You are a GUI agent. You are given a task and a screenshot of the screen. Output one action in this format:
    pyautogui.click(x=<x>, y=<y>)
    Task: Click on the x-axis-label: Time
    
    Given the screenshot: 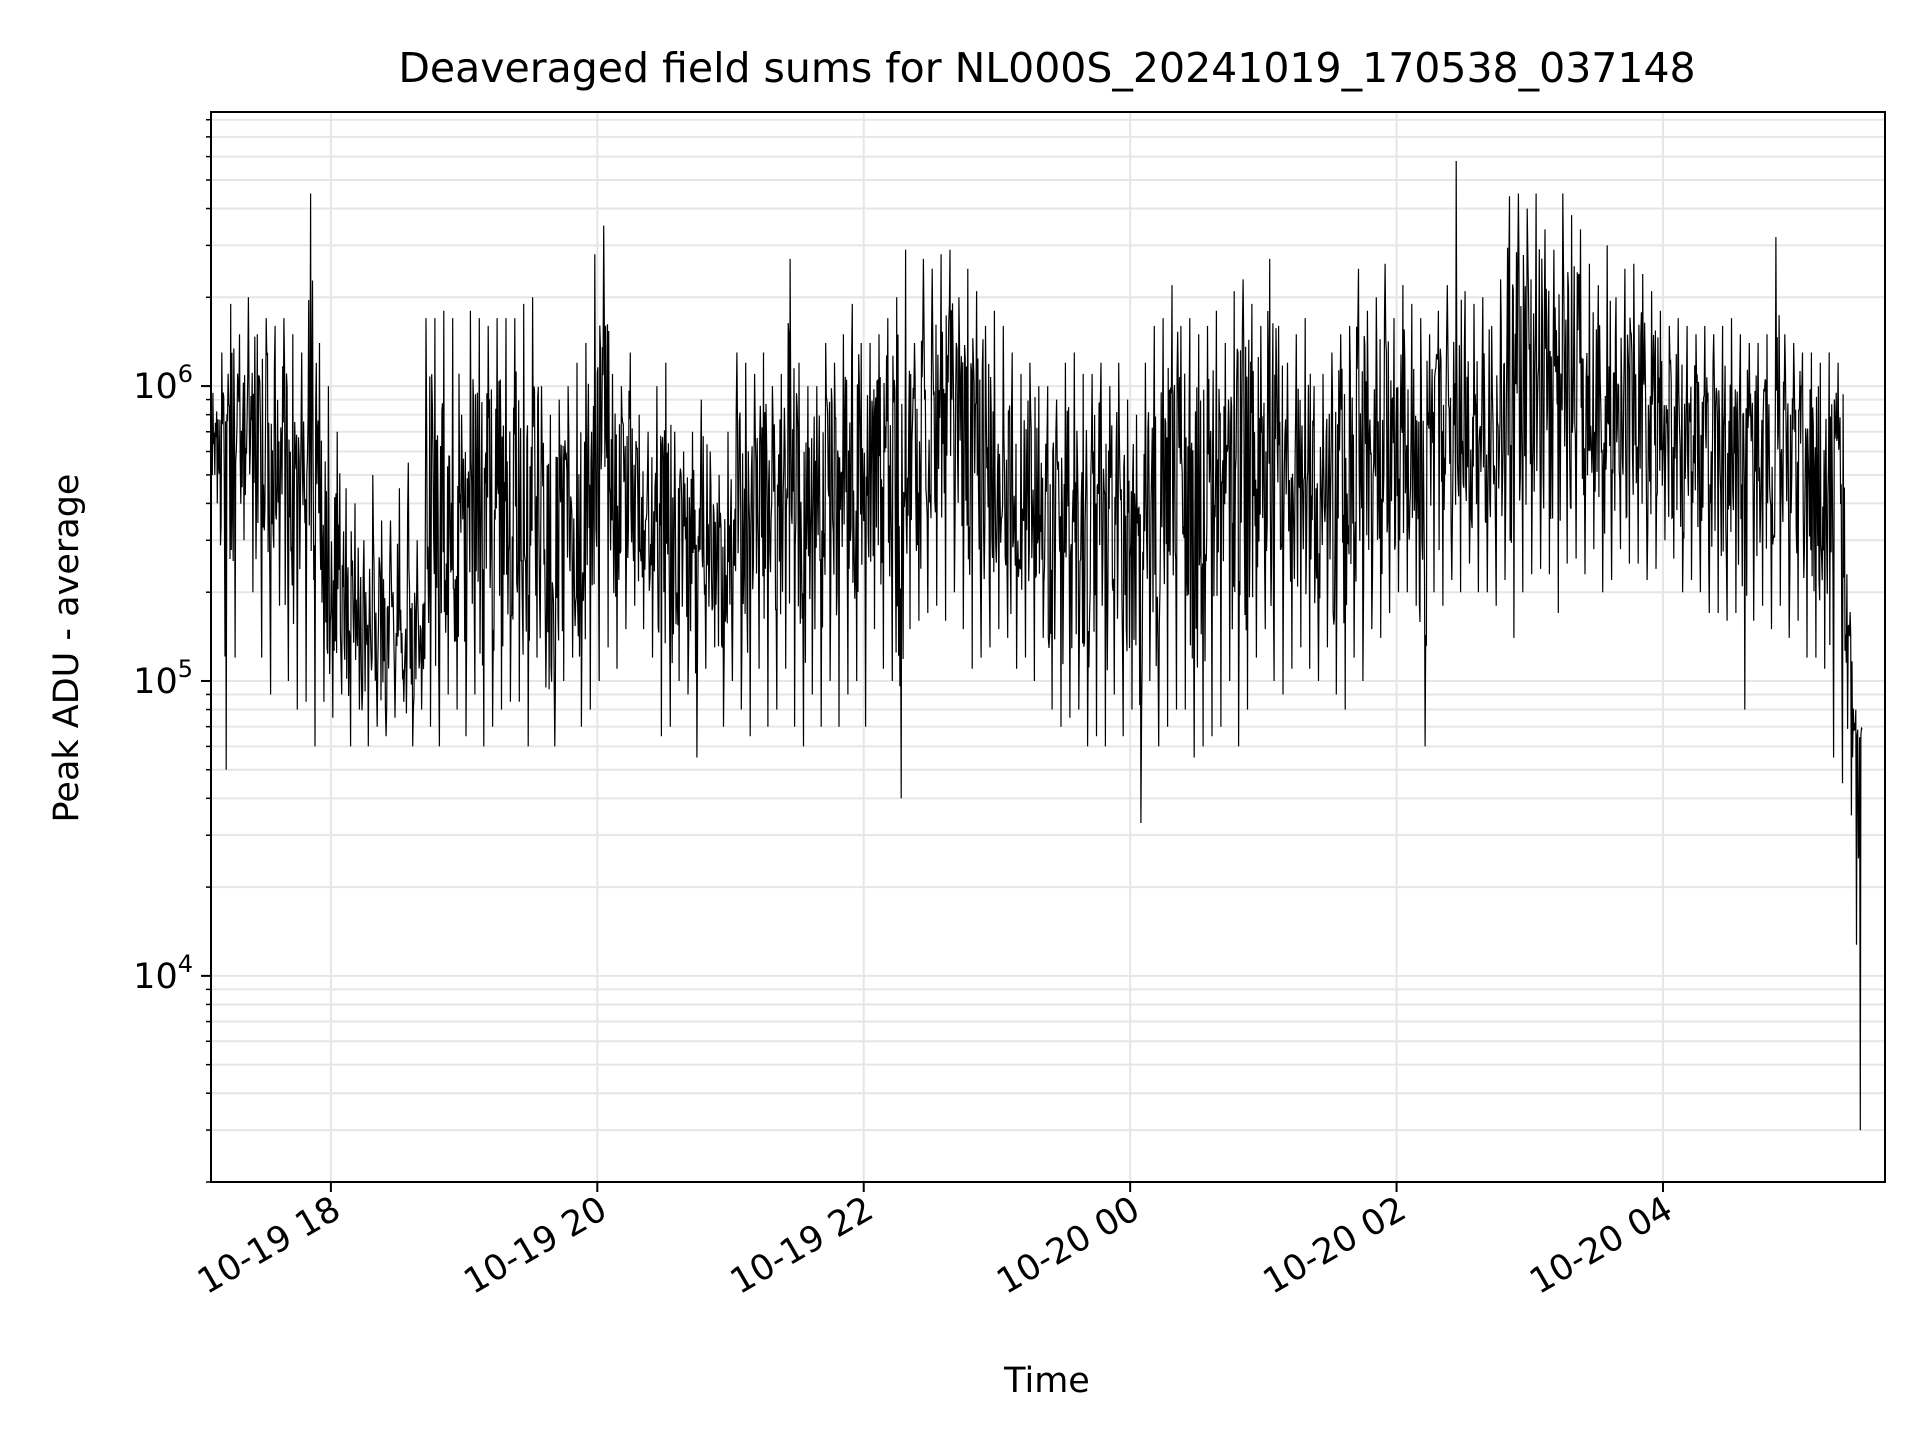 What is the action you would take?
    pyautogui.click(x=1046, y=1381)
    